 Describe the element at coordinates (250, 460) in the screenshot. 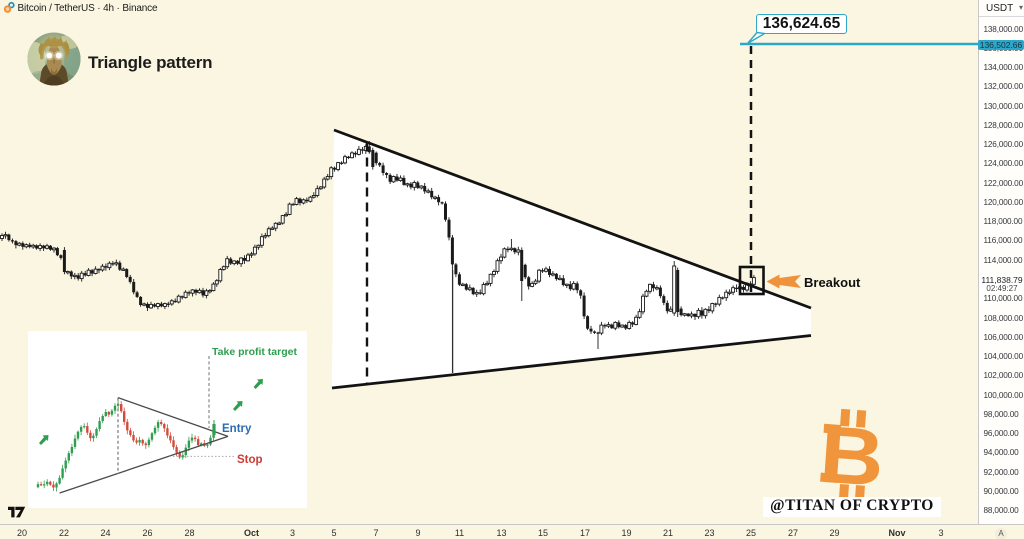

I see `svg-text: Stop` at that location.